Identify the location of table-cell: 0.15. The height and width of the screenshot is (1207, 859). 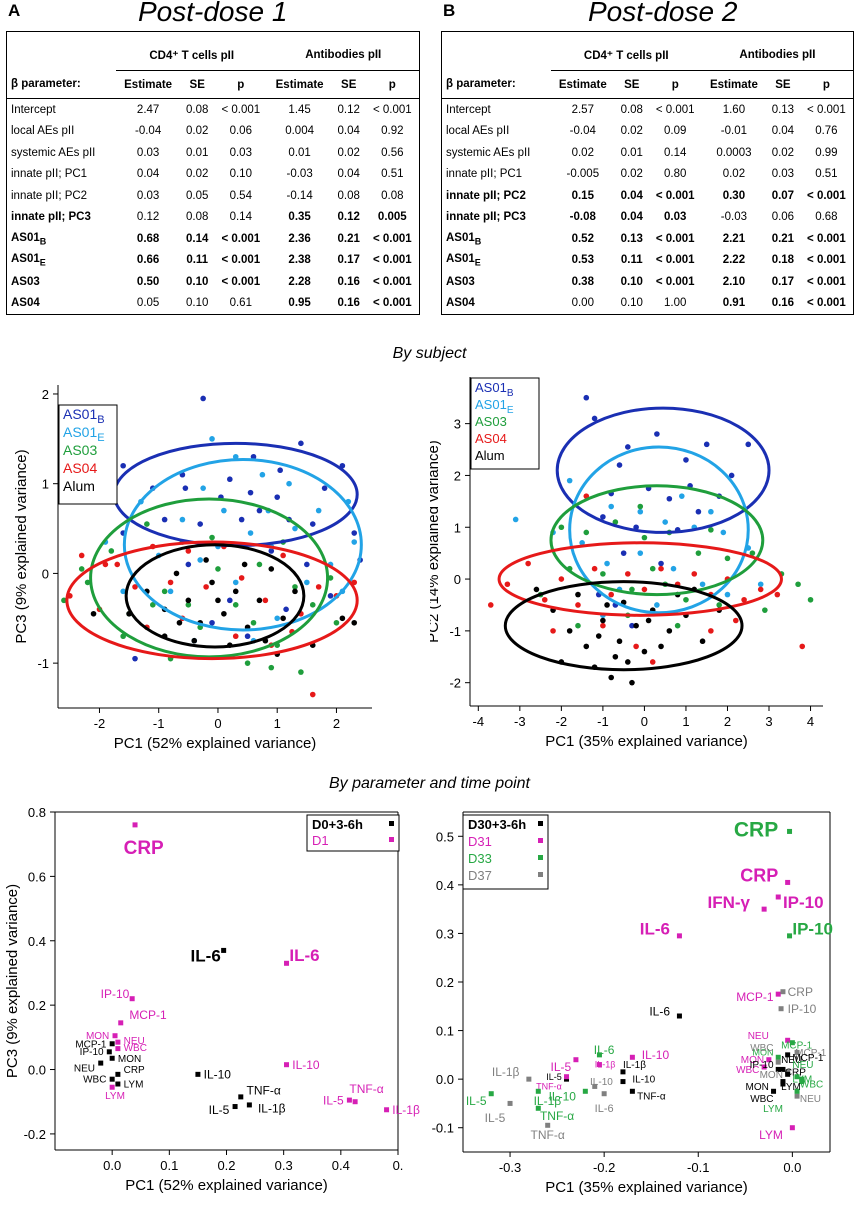
(582, 195).